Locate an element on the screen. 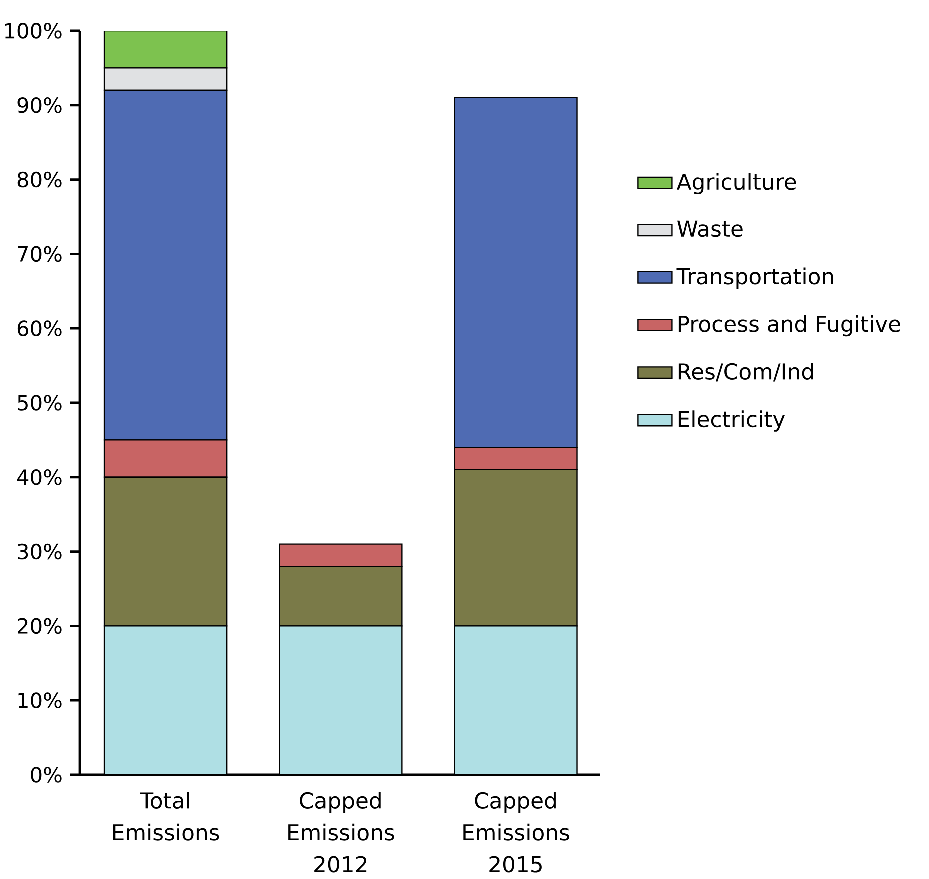 The height and width of the screenshot is (879, 929). y-tick-label: 30% is located at coordinates (40, 552).